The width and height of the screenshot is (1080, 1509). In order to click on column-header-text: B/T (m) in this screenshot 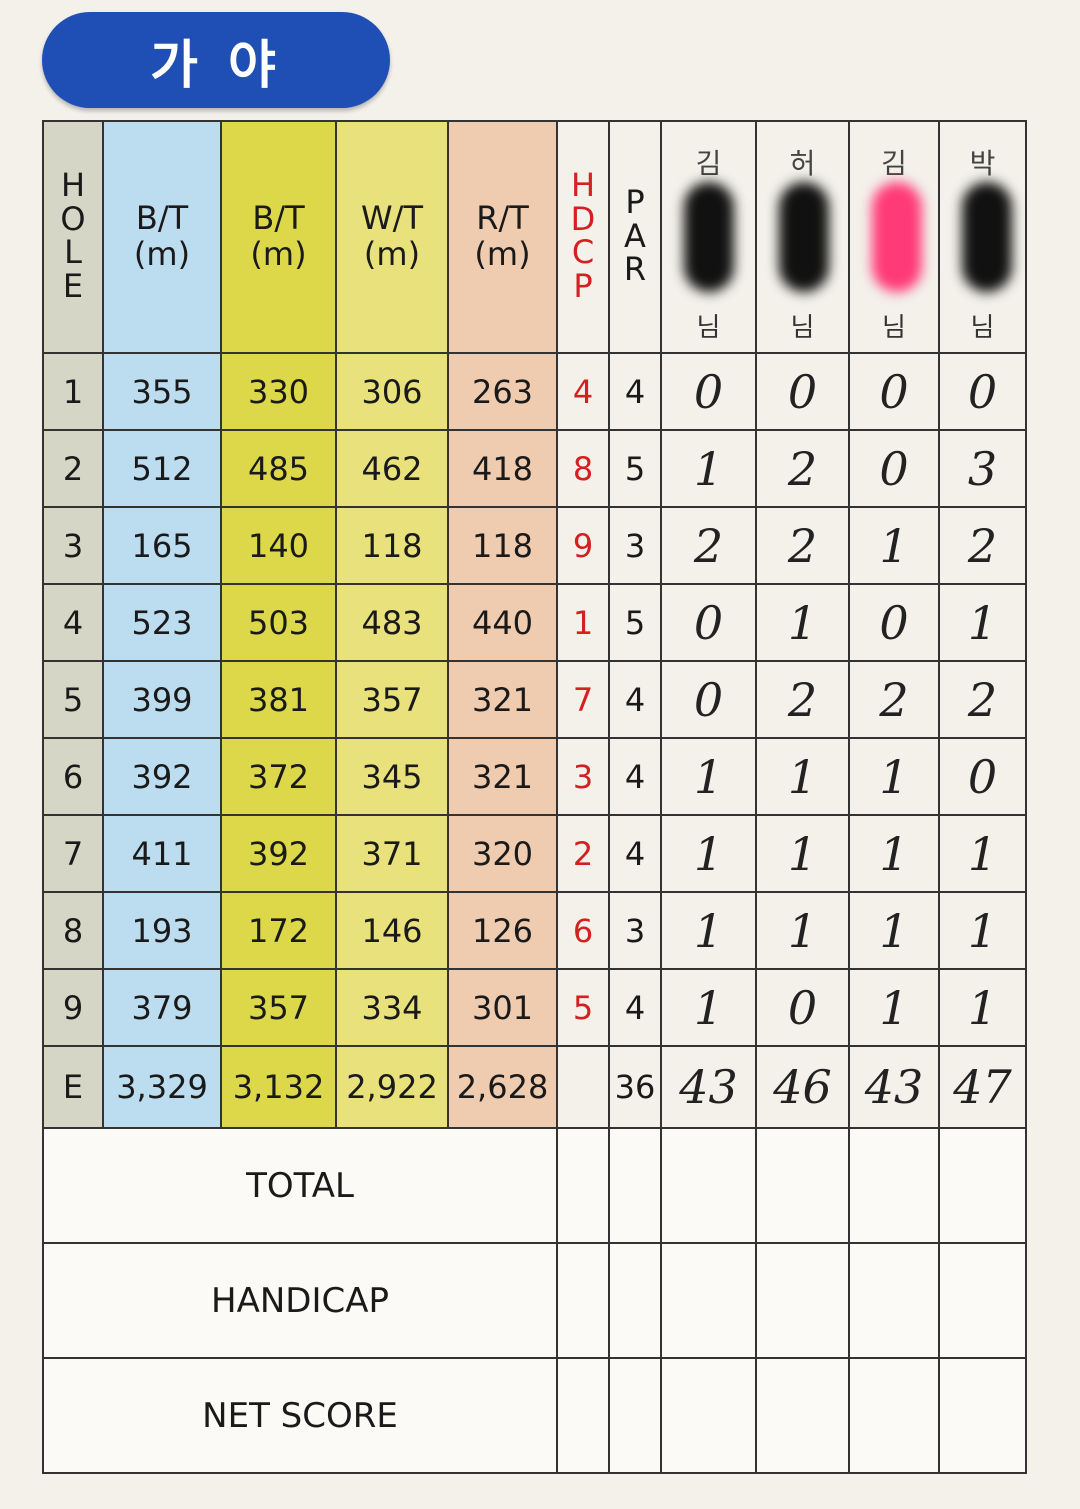, I will do `click(162, 236)`.